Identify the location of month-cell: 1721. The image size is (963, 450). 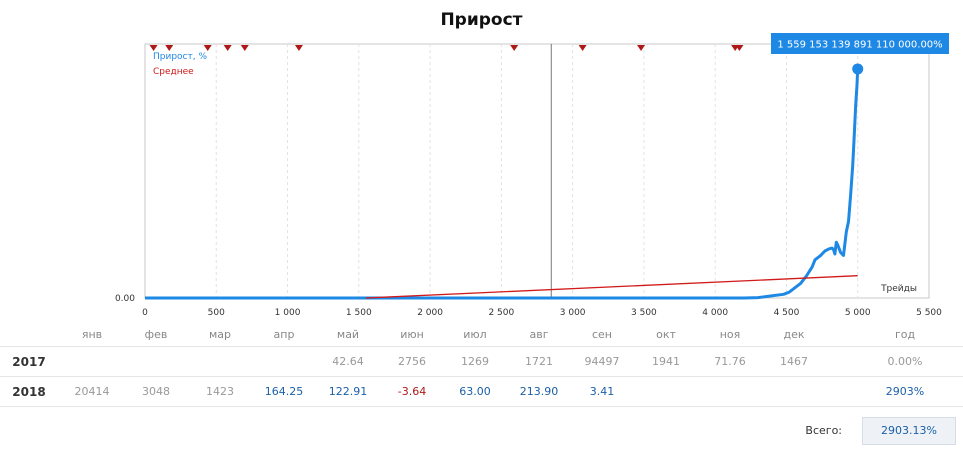
(539, 361).